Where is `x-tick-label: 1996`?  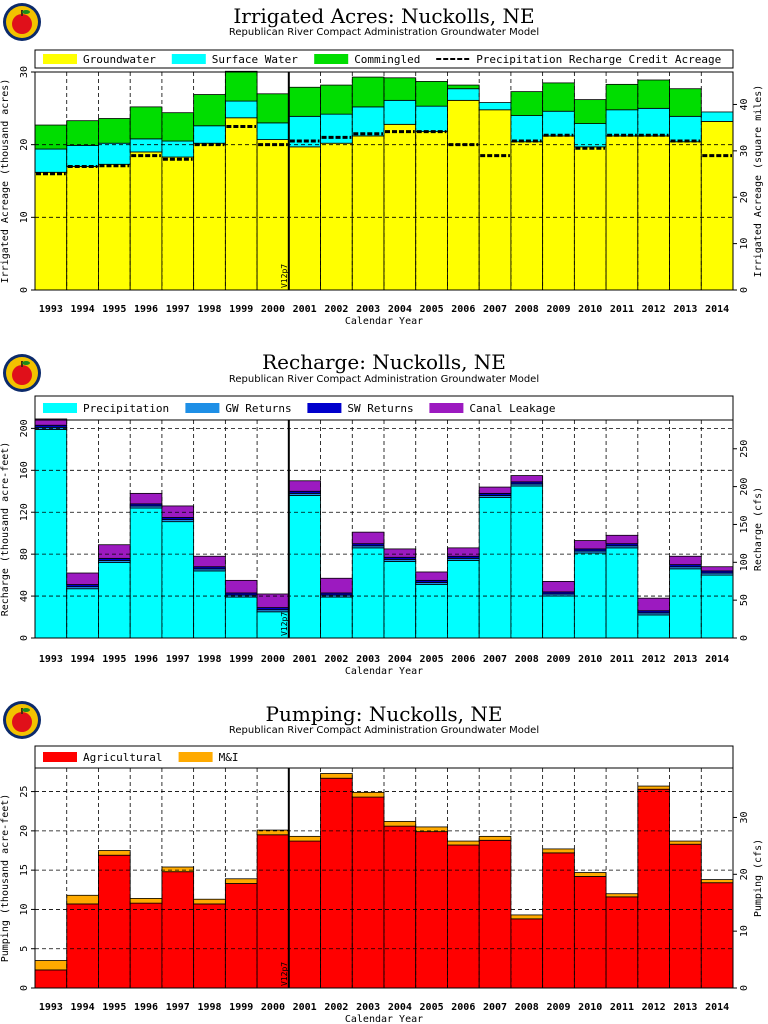 x-tick-label: 1996 is located at coordinates (146, 309).